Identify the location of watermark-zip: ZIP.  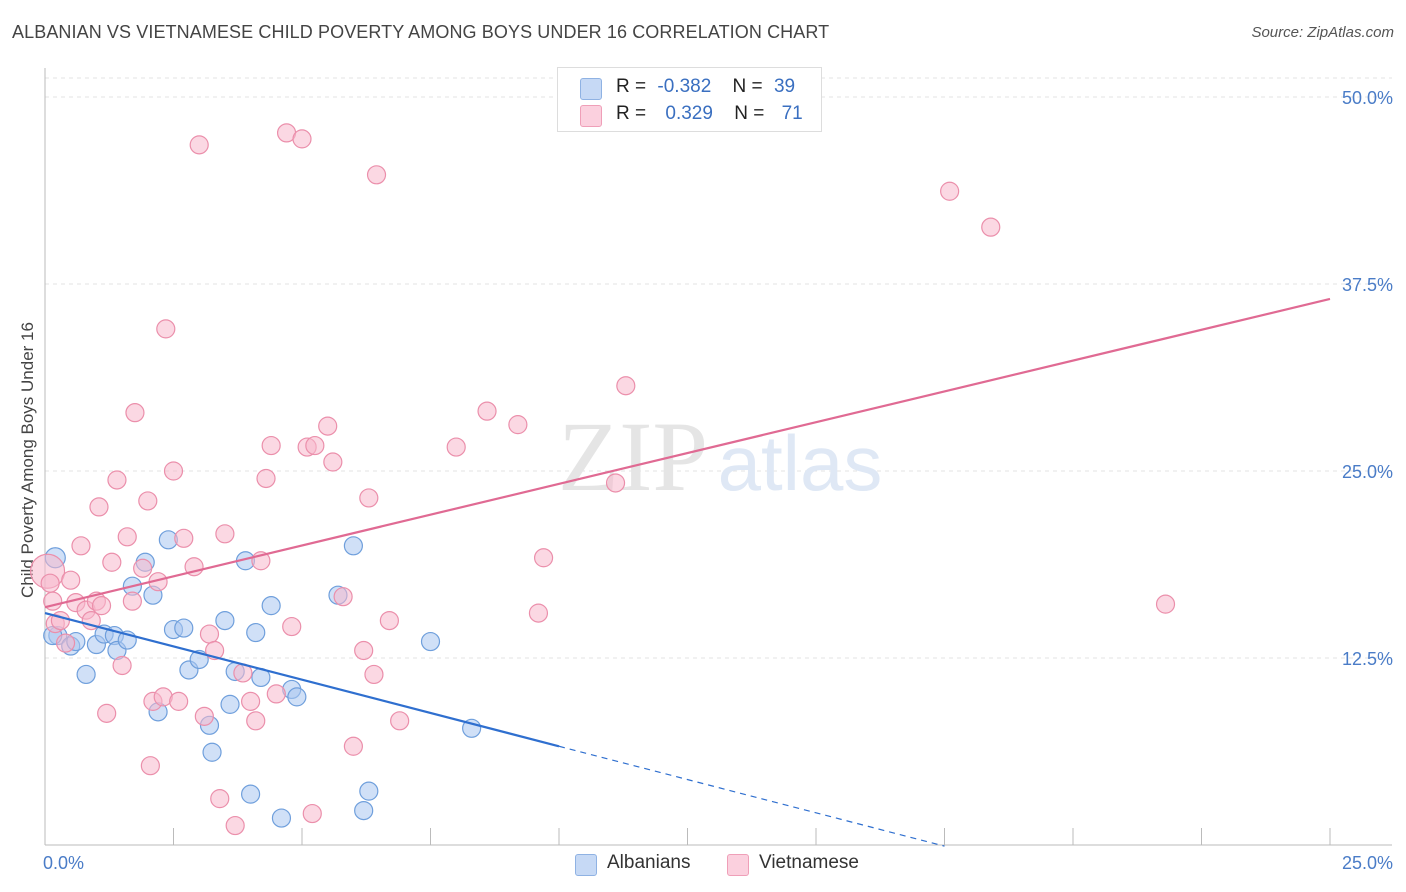
(633, 456).